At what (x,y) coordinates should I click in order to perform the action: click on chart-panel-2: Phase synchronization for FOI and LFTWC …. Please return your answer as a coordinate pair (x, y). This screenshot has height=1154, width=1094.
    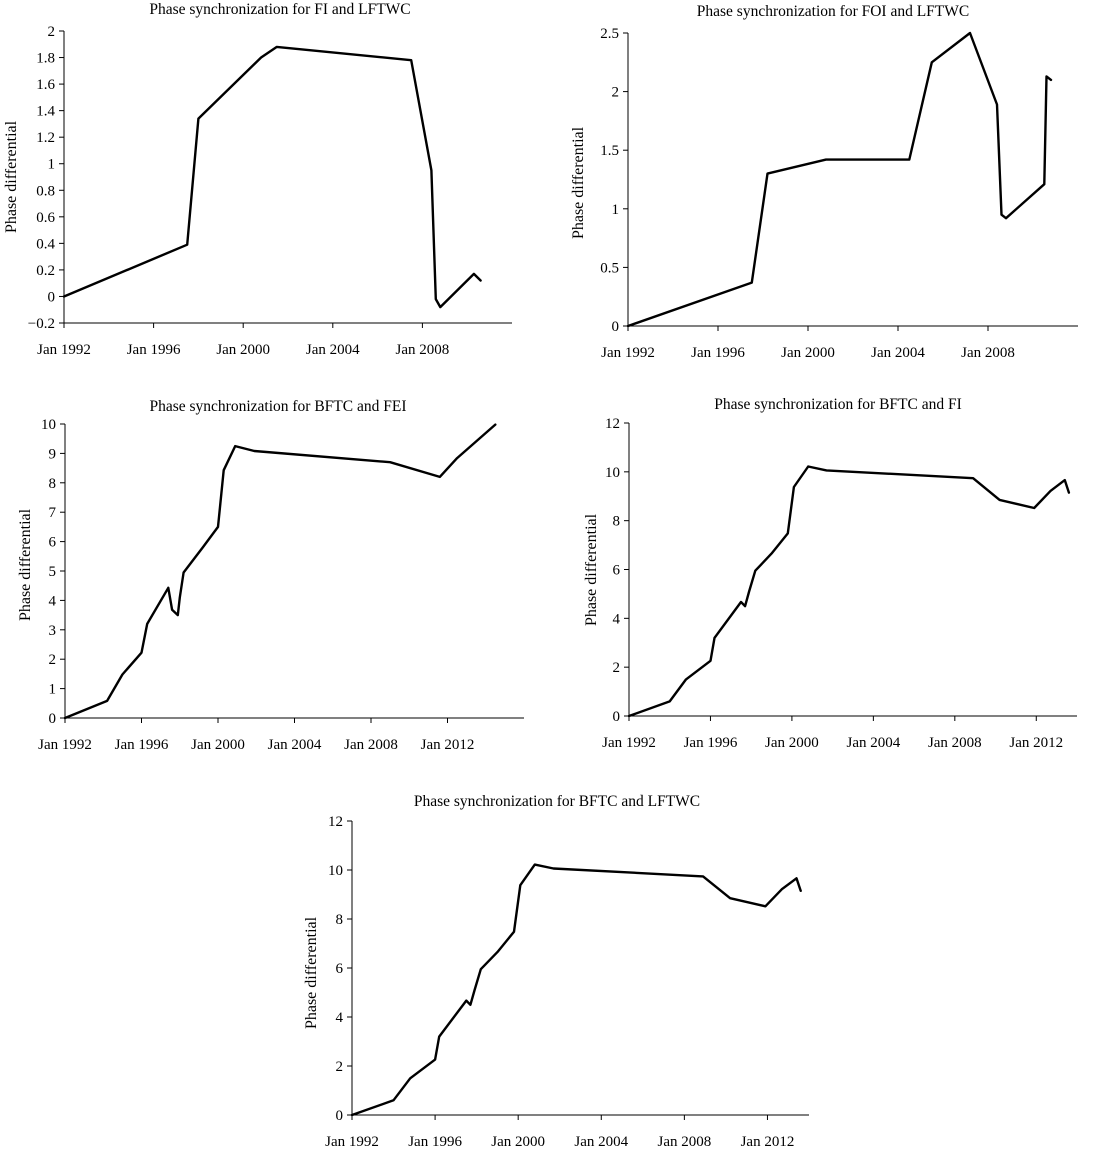
    Looking at the image, I should click on (824, 182).